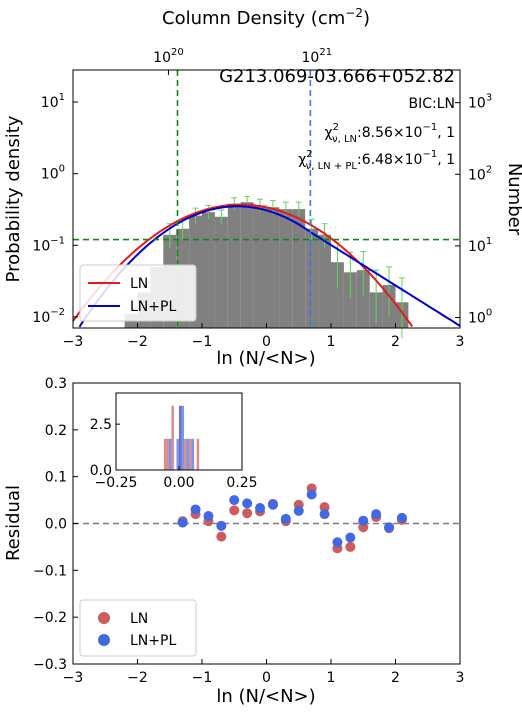 The height and width of the screenshot is (714, 522). What do you see at coordinates (101, 425) in the screenshot?
I see `inset-y-tick-label-1: 2.5` at bounding box center [101, 425].